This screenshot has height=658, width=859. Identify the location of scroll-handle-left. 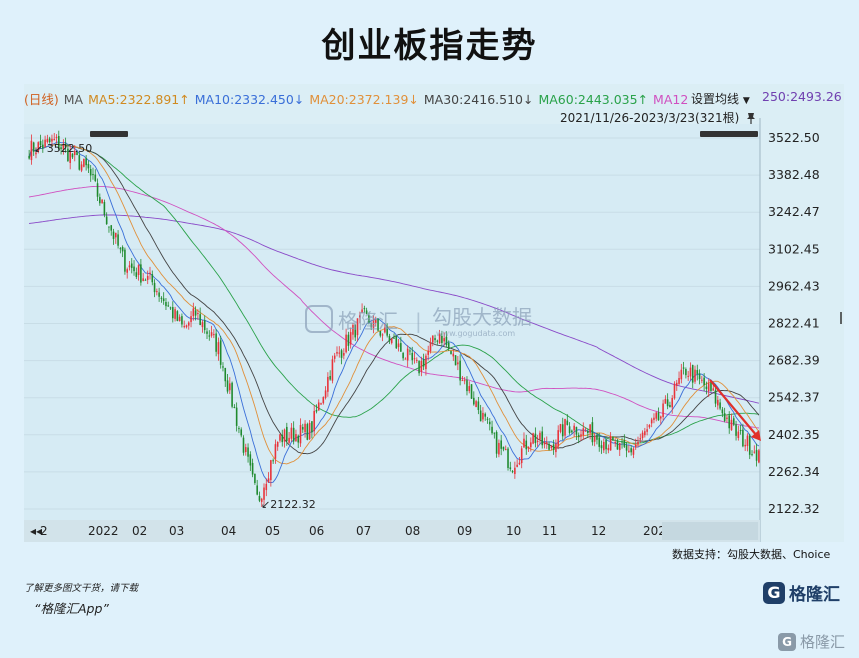
(109, 134).